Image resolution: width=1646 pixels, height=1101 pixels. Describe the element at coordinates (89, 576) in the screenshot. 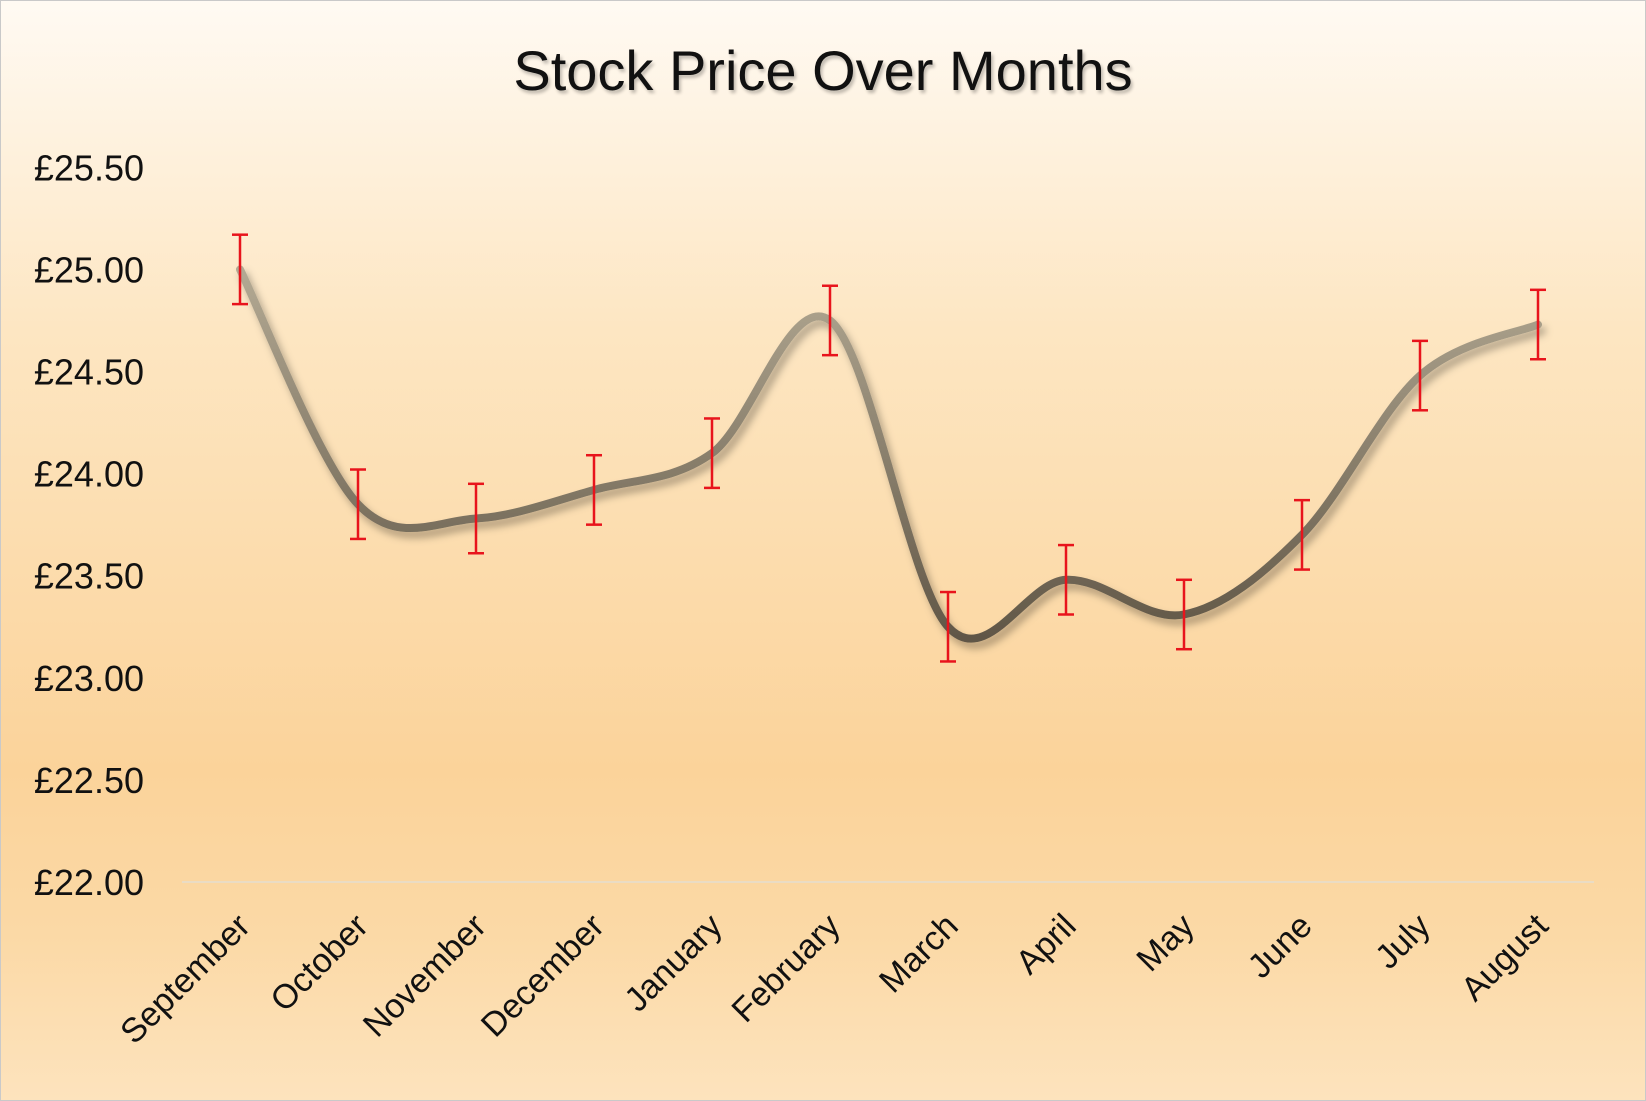

I see `y-tick-label: £23.50` at that location.